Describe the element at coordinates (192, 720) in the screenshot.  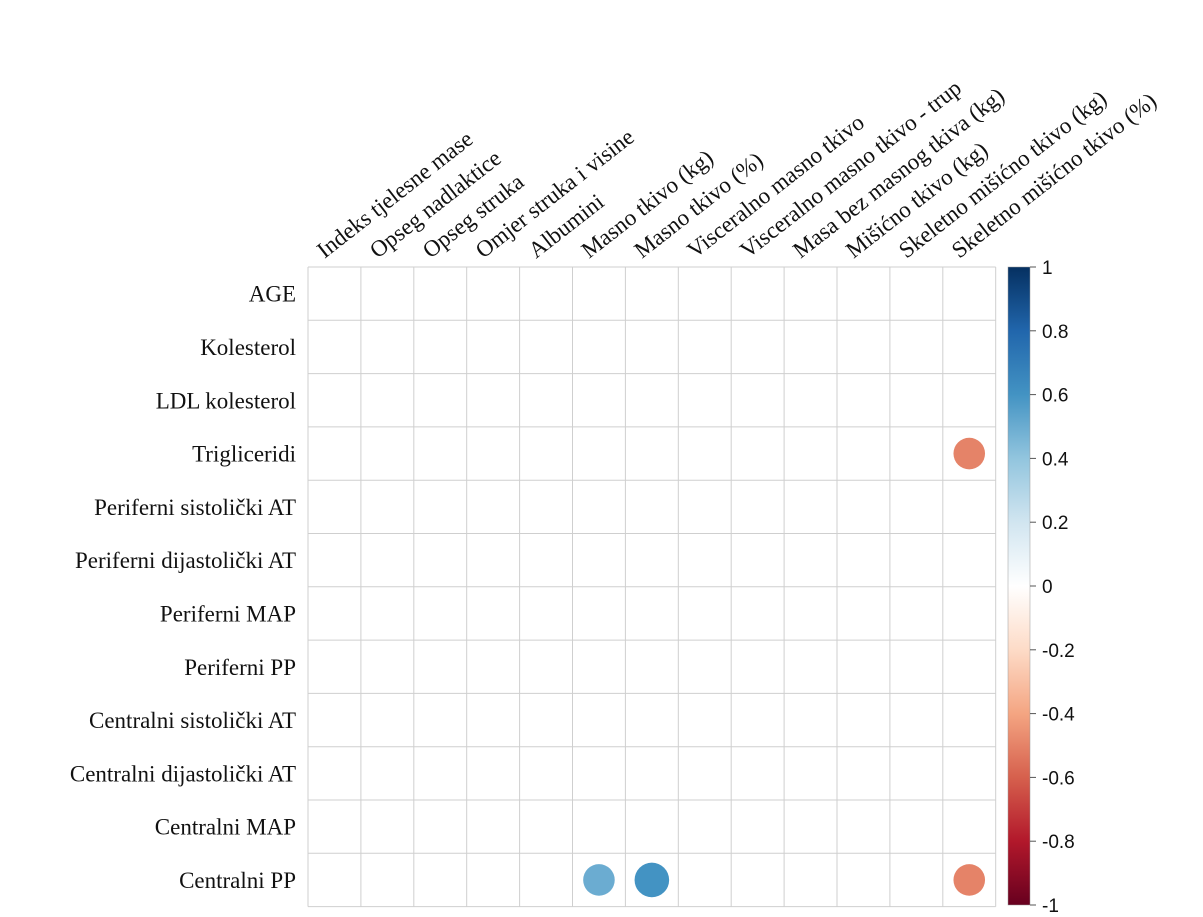
I see `row-label: Centralni sistolički AT` at that location.